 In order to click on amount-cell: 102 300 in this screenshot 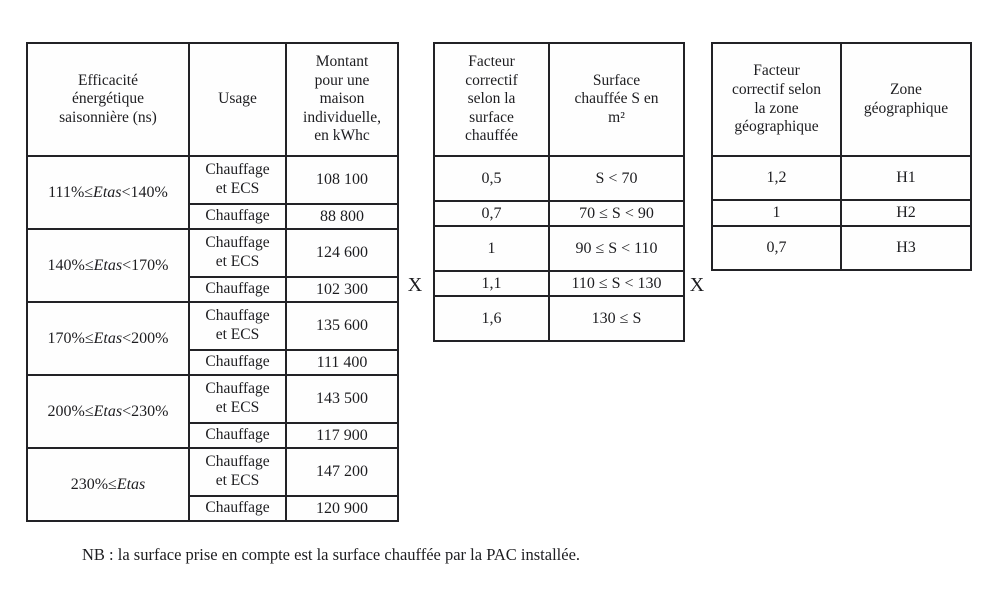, I will do `click(342, 289)`.